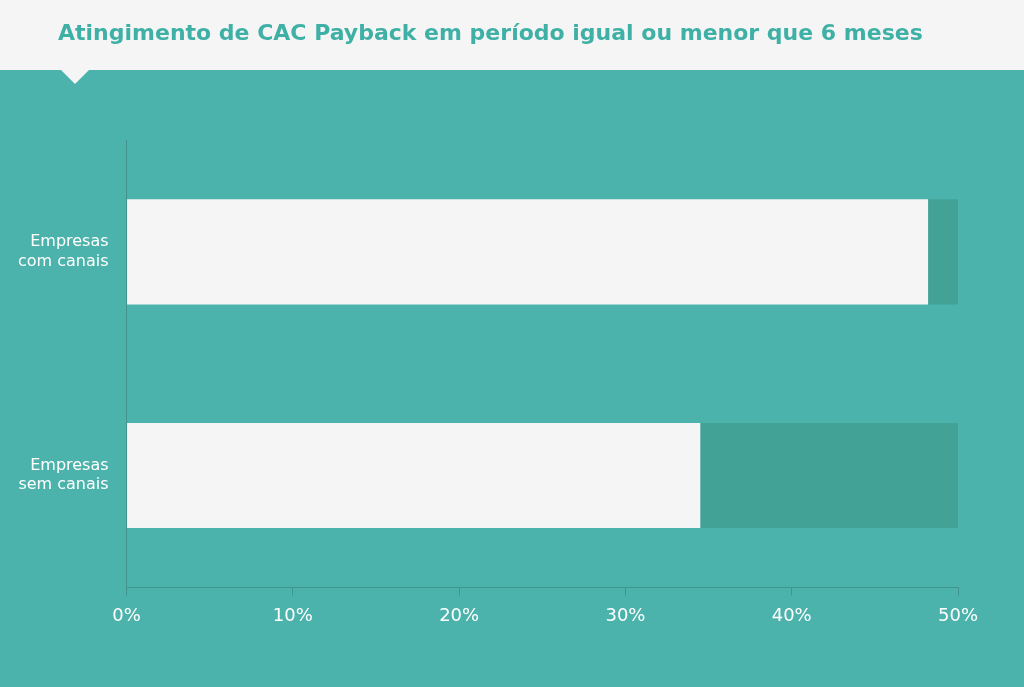 The width and height of the screenshot is (1024, 687). Describe the element at coordinates (791, 614) in the screenshot. I see `x-tick-label: 40%` at that location.